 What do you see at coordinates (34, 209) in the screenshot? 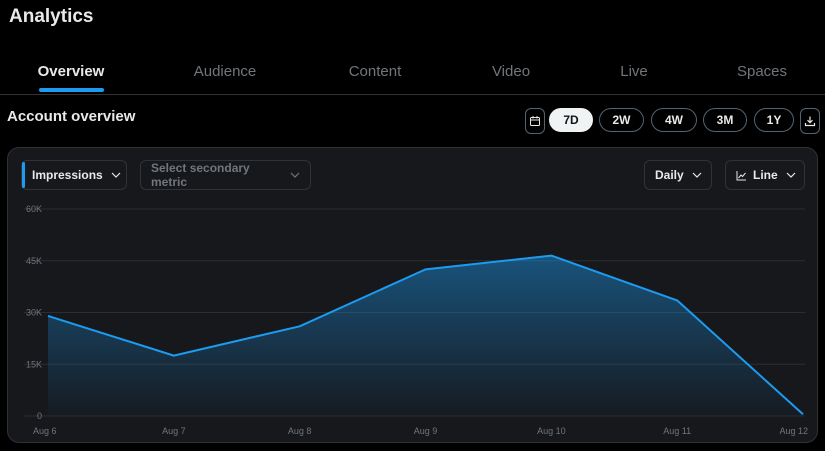
I see `y-tick-label: 60K` at bounding box center [34, 209].